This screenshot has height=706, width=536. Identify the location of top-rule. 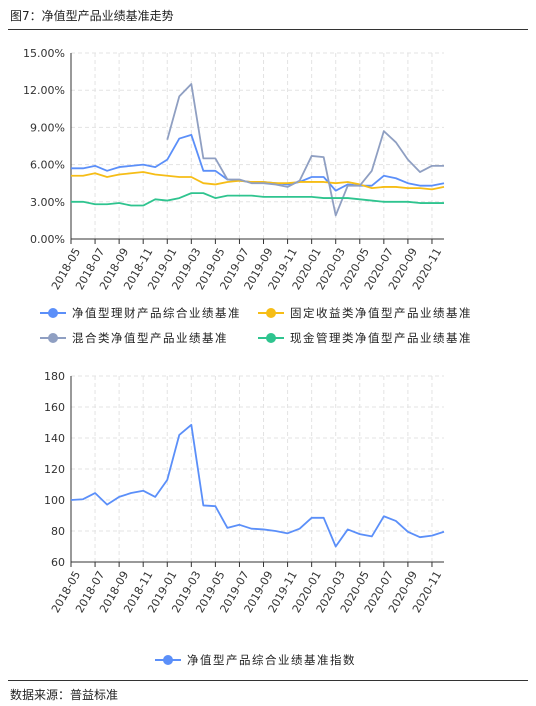
(268, 29).